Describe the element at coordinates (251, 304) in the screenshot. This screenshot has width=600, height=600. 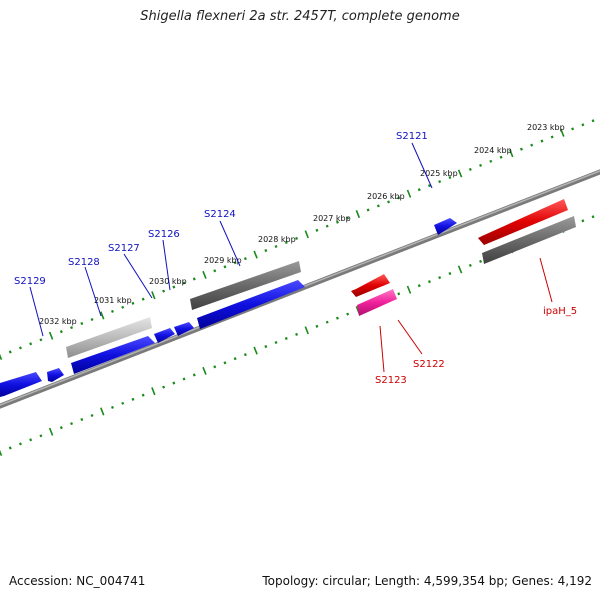
I see `gene-arrow-S2124` at that location.